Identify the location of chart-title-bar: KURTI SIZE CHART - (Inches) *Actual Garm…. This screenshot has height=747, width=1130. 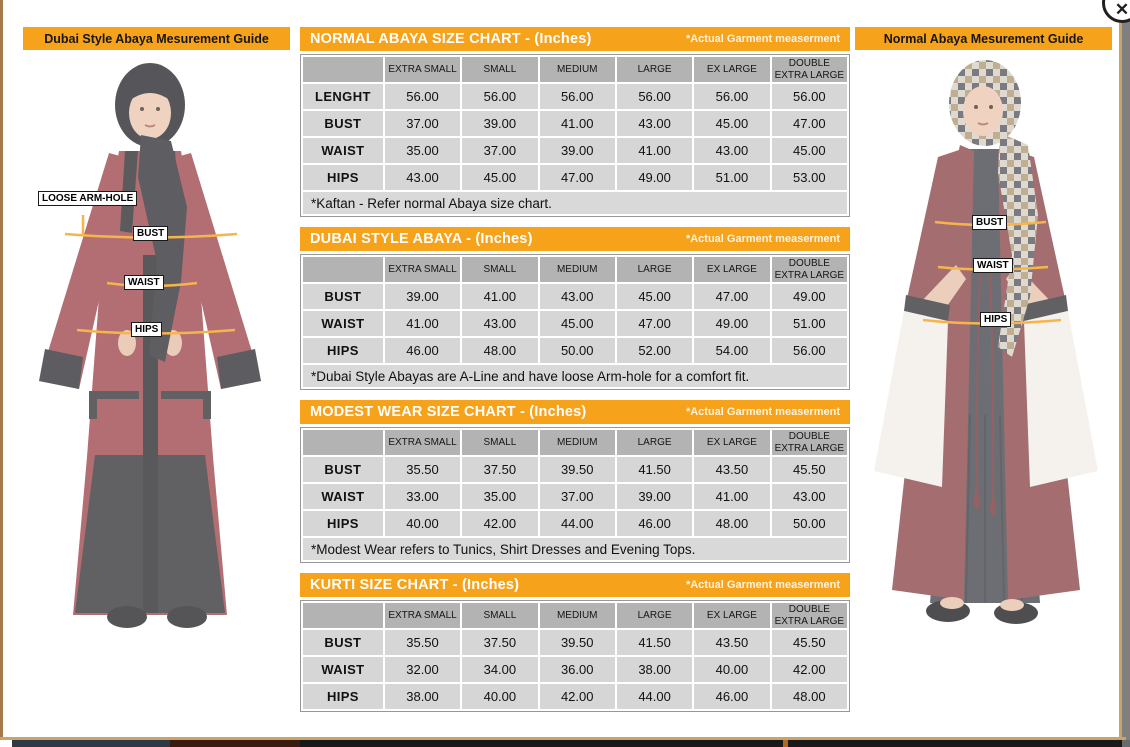
(575, 585).